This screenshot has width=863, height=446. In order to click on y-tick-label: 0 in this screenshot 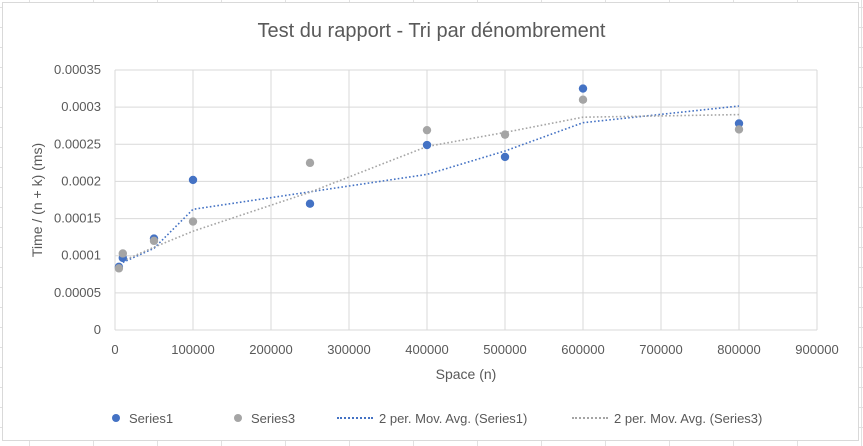, I will do `click(97, 329)`.